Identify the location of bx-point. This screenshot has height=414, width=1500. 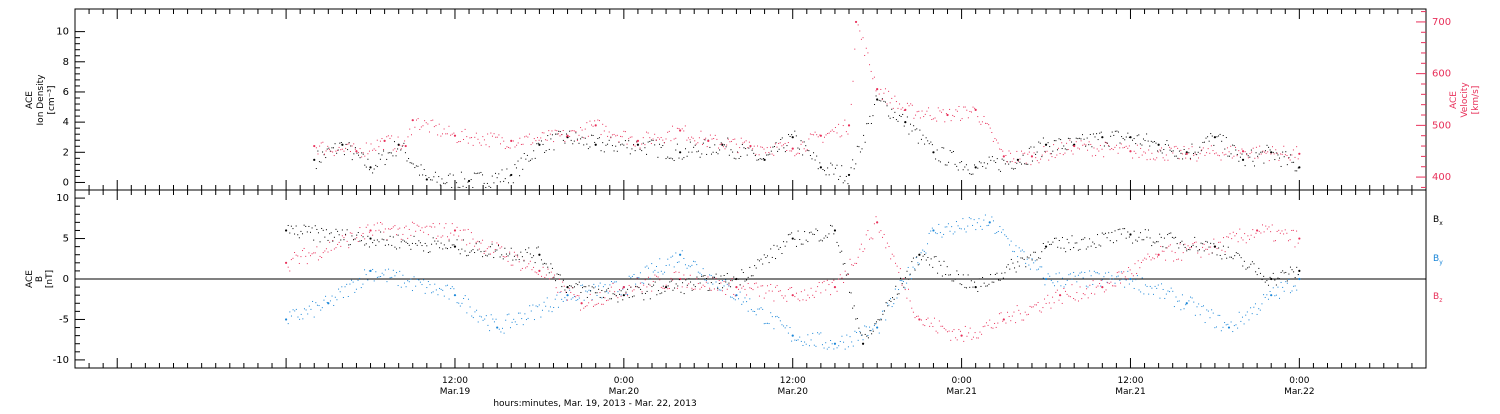
(919, 254).